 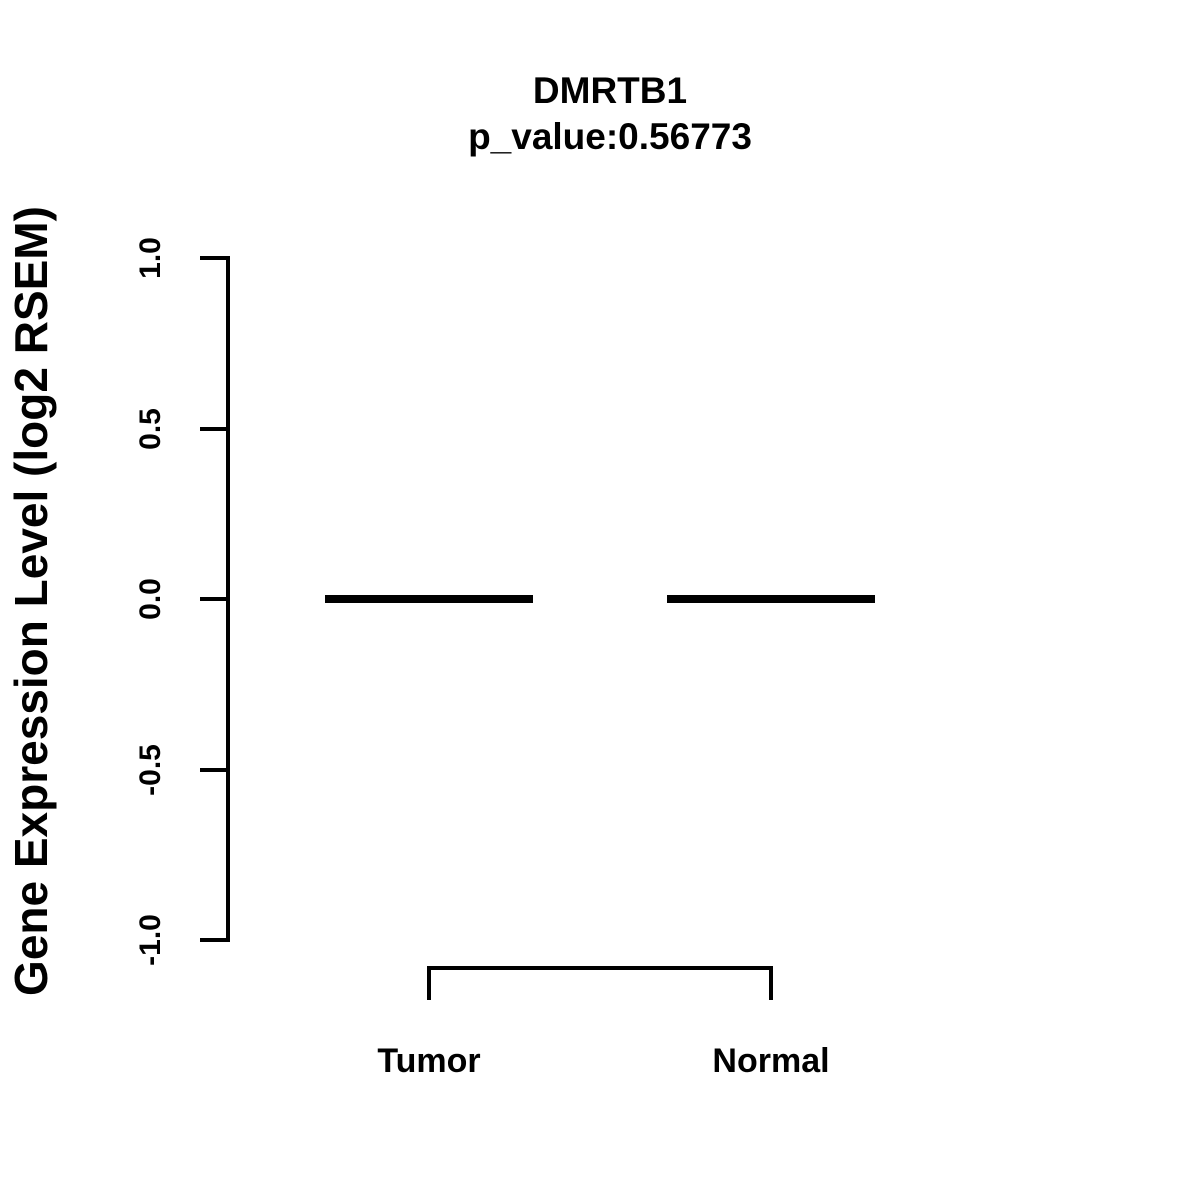 What do you see at coordinates (429, 1061) in the screenshot?
I see `x-axis-category-label: Tumor` at bounding box center [429, 1061].